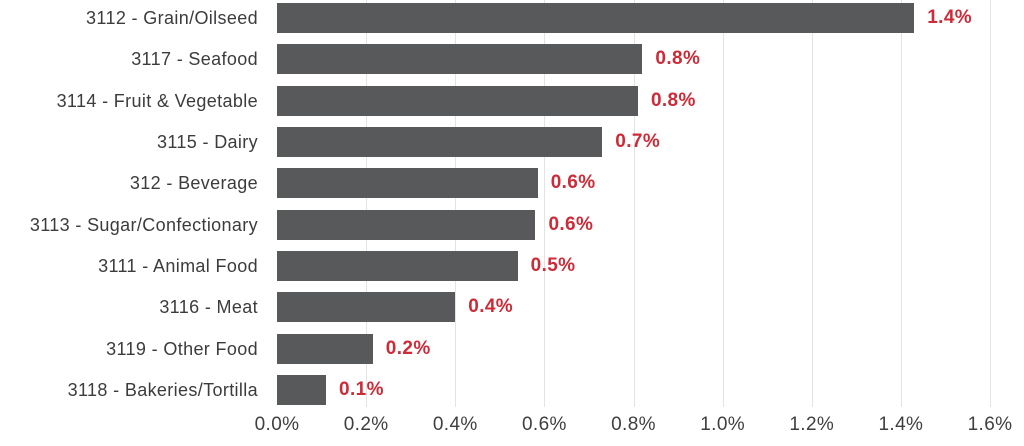 This screenshot has height=446, width=1024. I want to click on category-label: 3119 - Other Food, so click(182, 348).